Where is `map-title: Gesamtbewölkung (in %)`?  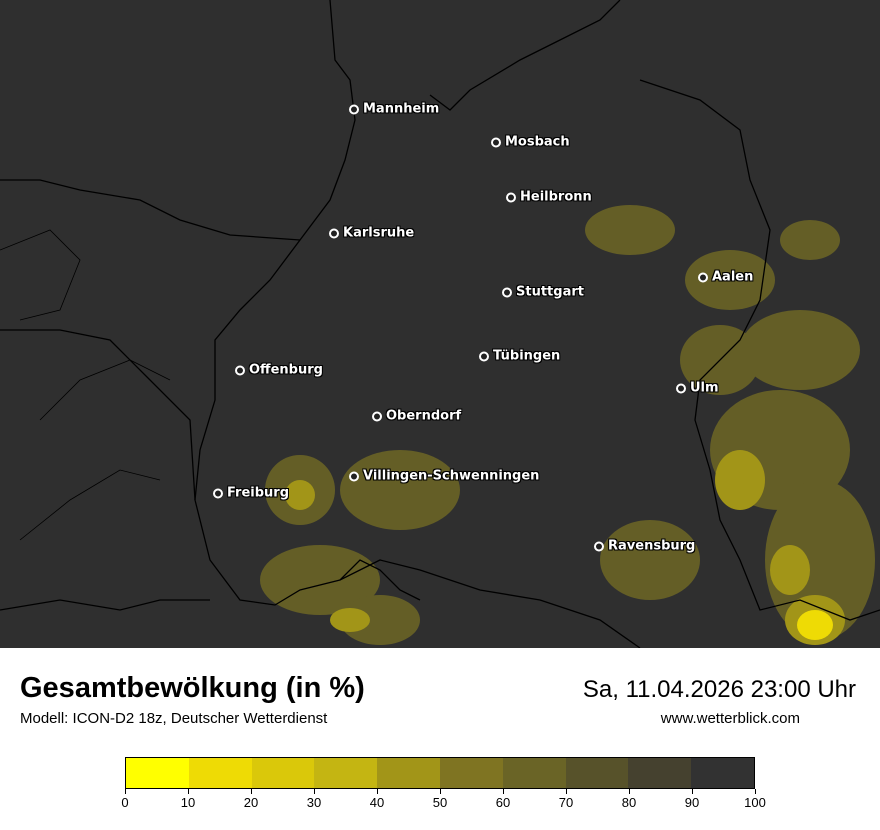 map-title: Gesamtbewölkung (in %) is located at coordinates (192, 688).